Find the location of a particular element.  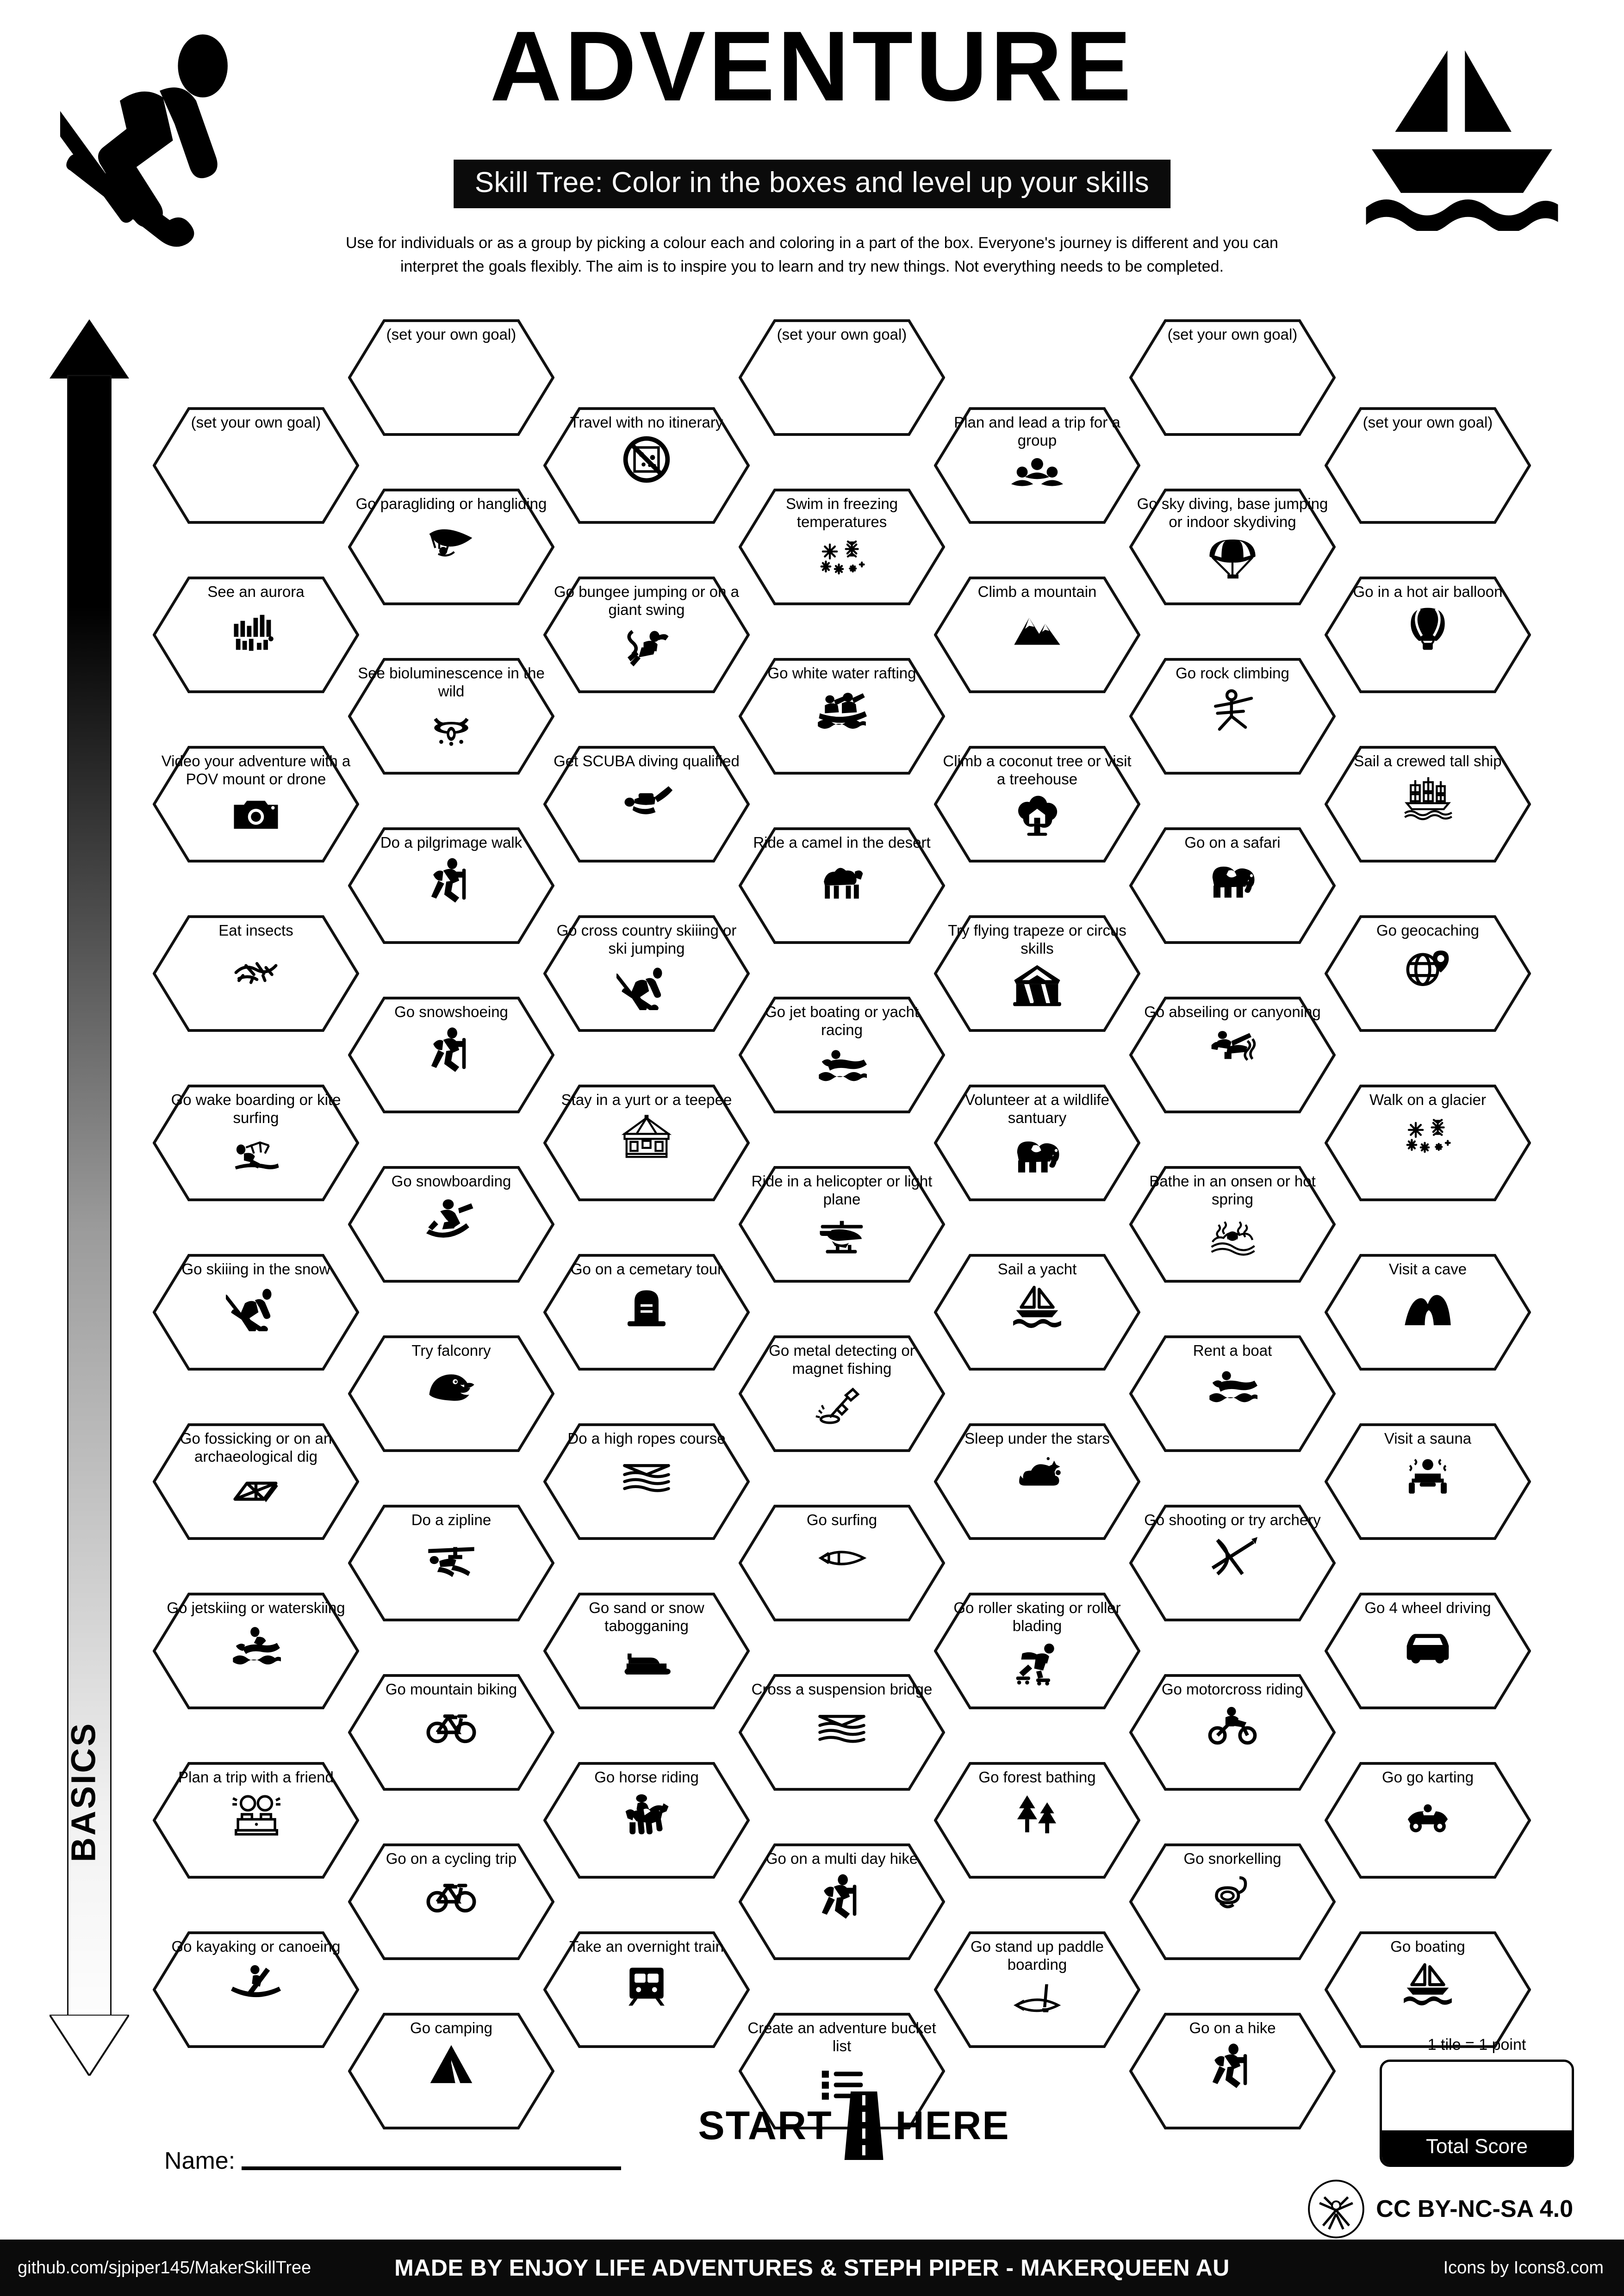

skill-tile: Try falconry is located at coordinates (451, 1394).